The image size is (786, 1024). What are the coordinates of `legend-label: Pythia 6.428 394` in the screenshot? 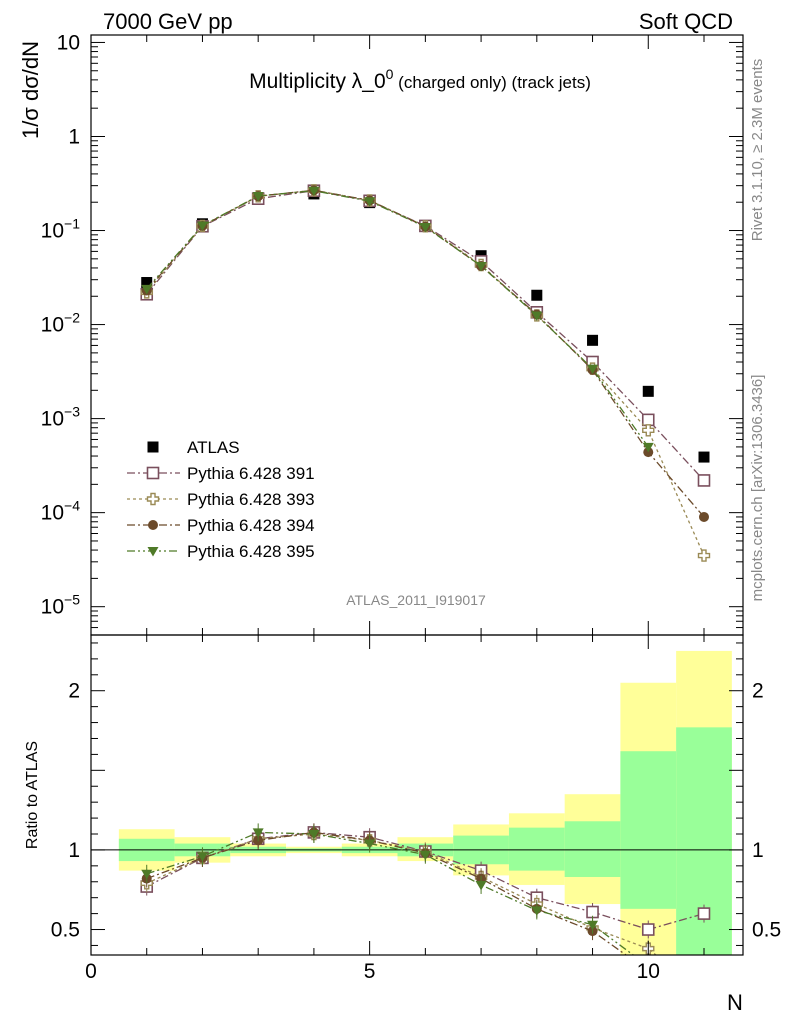 It's located at (251, 525).